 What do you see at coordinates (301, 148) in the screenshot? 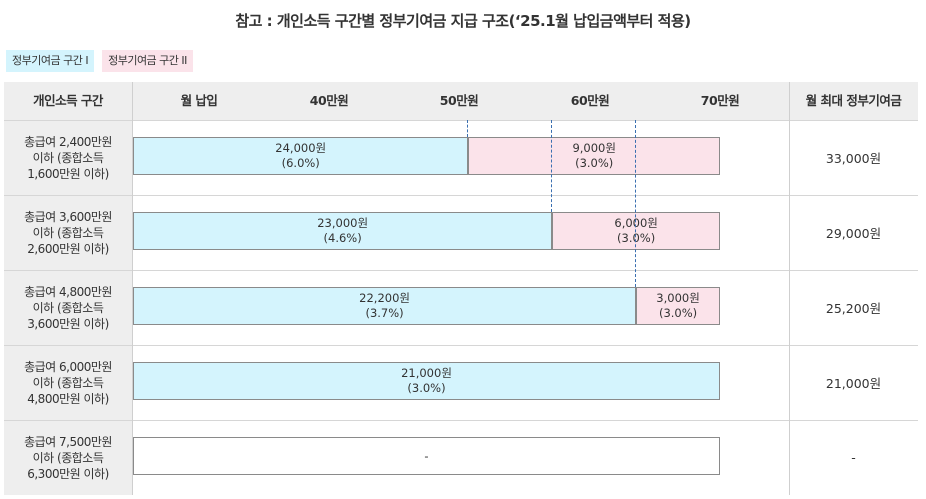
I see `bar-amount: 24,000원` at bounding box center [301, 148].